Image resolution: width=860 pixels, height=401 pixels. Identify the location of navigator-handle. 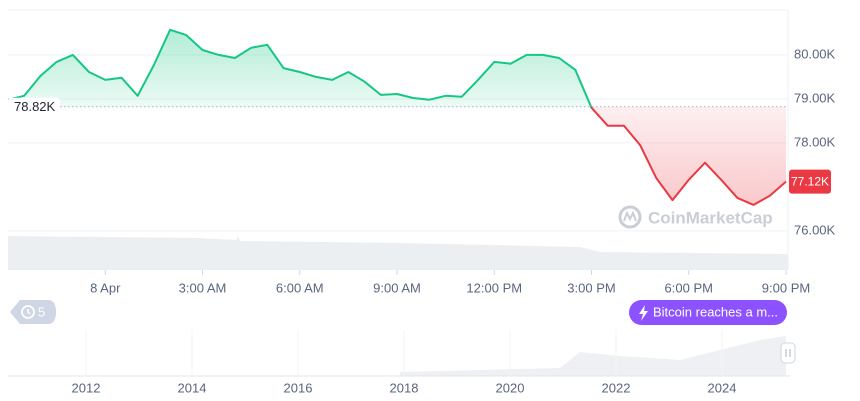
(788, 353).